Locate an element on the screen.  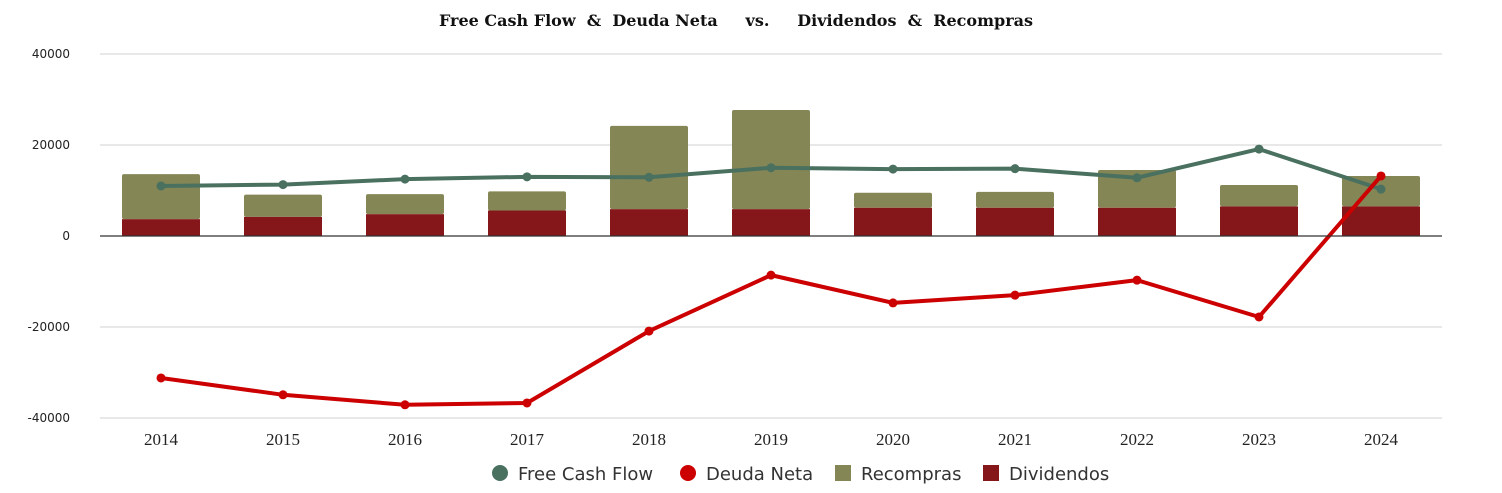
legend-label-recompras: Recompras is located at coordinates (911, 474).